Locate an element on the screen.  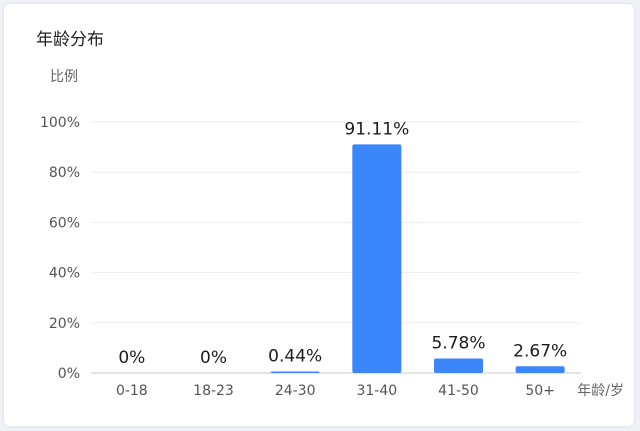
y-tick-label: 80% is located at coordinates (64, 173).